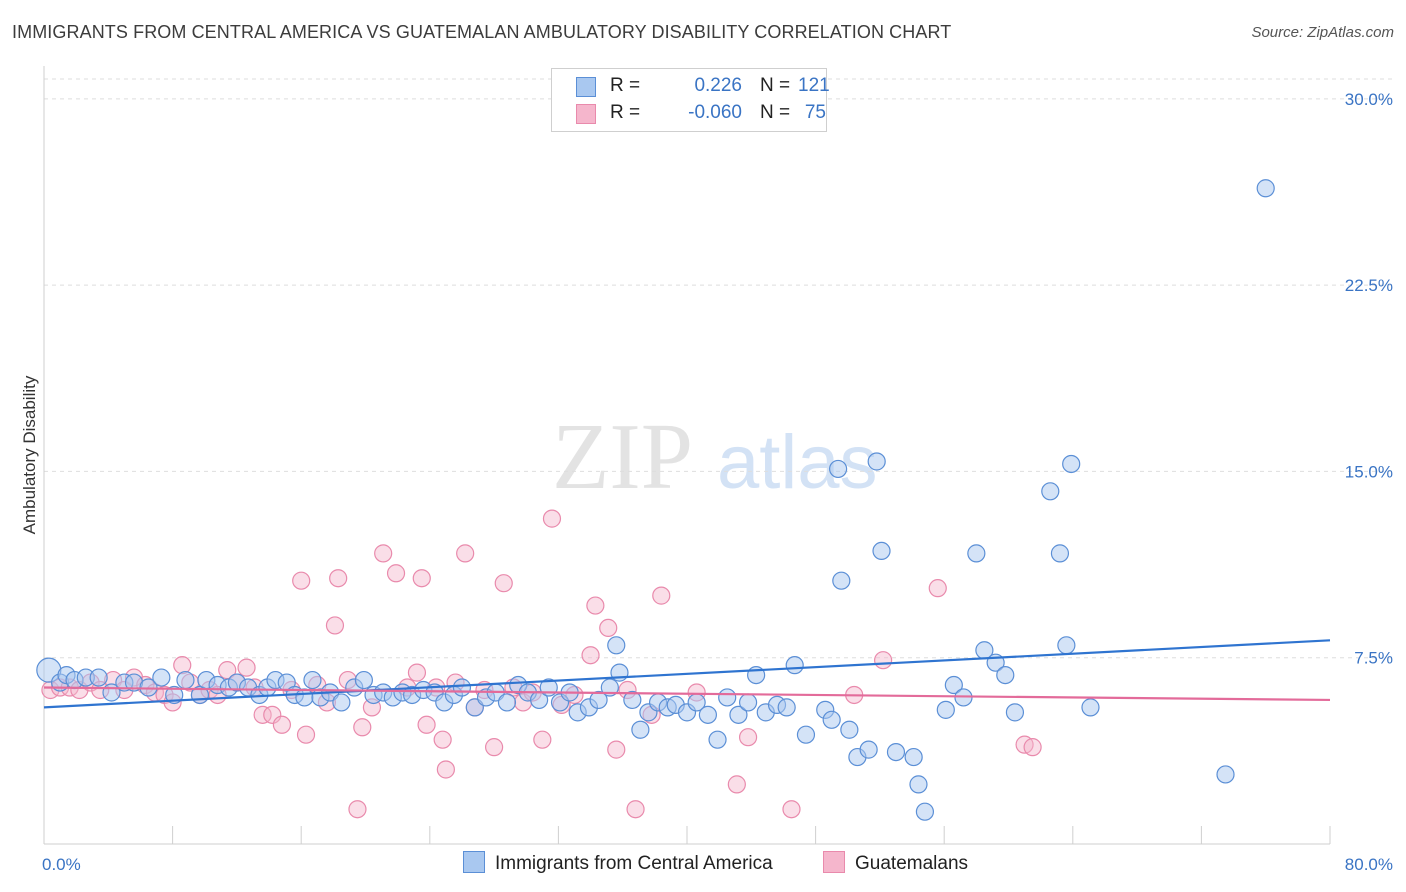 The width and height of the screenshot is (1406, 892). I want to click on legend-r-value: -0.060, so click(715, 112).